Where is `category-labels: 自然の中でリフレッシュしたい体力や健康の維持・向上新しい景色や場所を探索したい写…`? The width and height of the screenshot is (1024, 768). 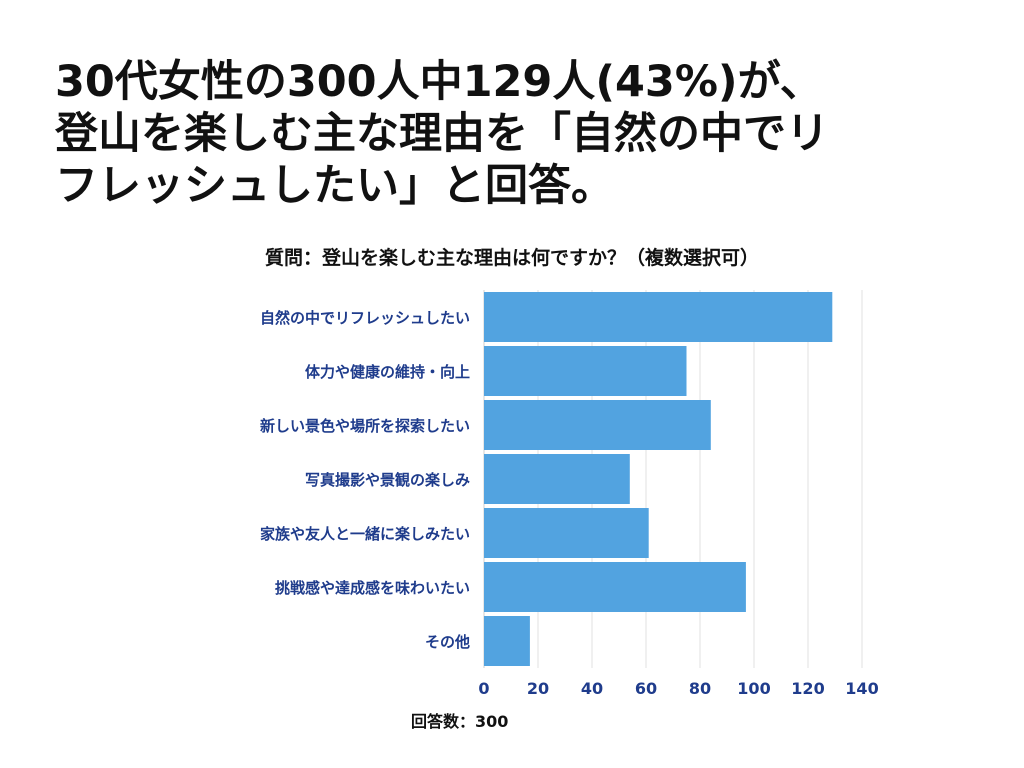 category-labels: 自然の中でリフレッシュしたい体力や健康の維持・向上新しい景色や場所を探索したい写… is located at coordinates (365, 480).